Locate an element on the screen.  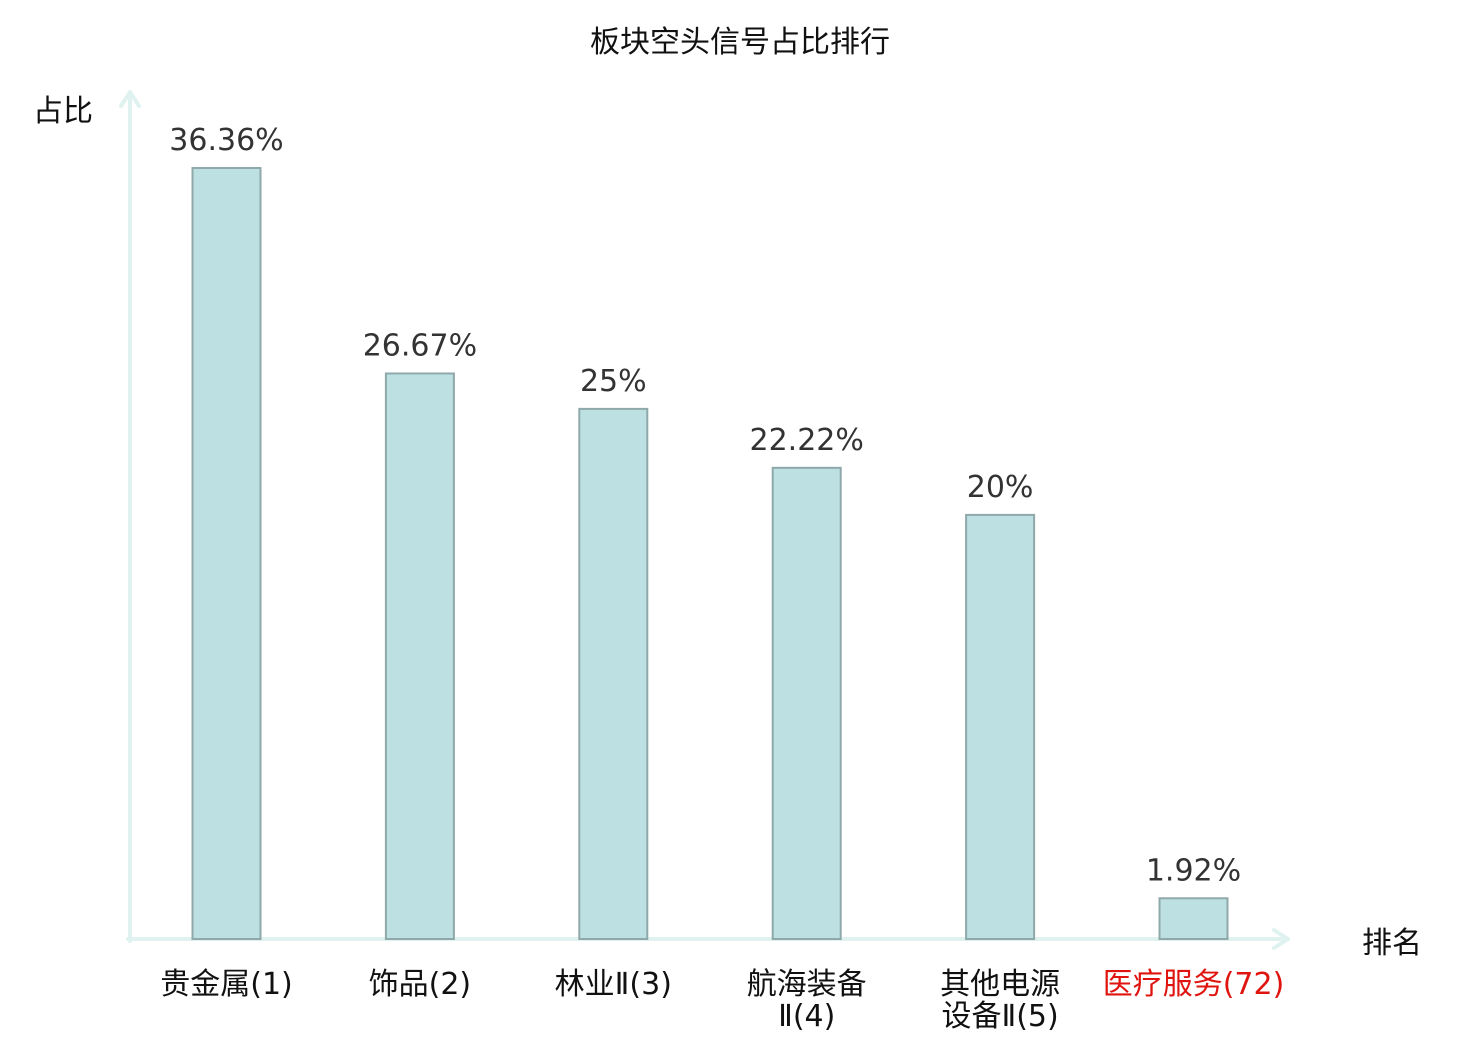
x-tick-label: 贵金属(1) is located at coordinates (226, 984).